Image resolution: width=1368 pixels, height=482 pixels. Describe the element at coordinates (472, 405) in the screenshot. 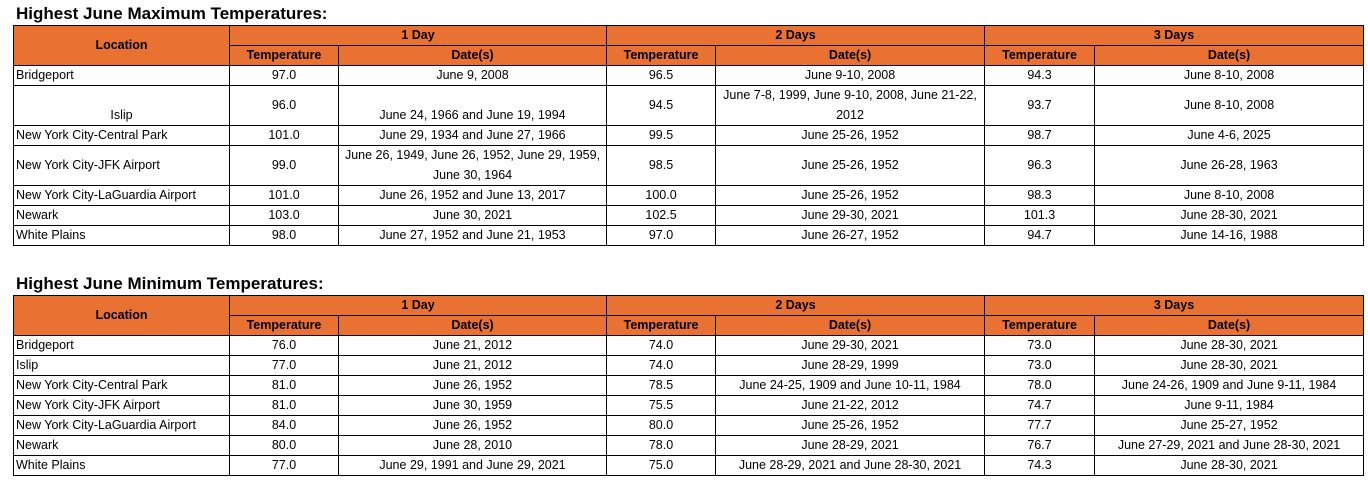

I see `dates-cell: June 30, 1959` at that location.